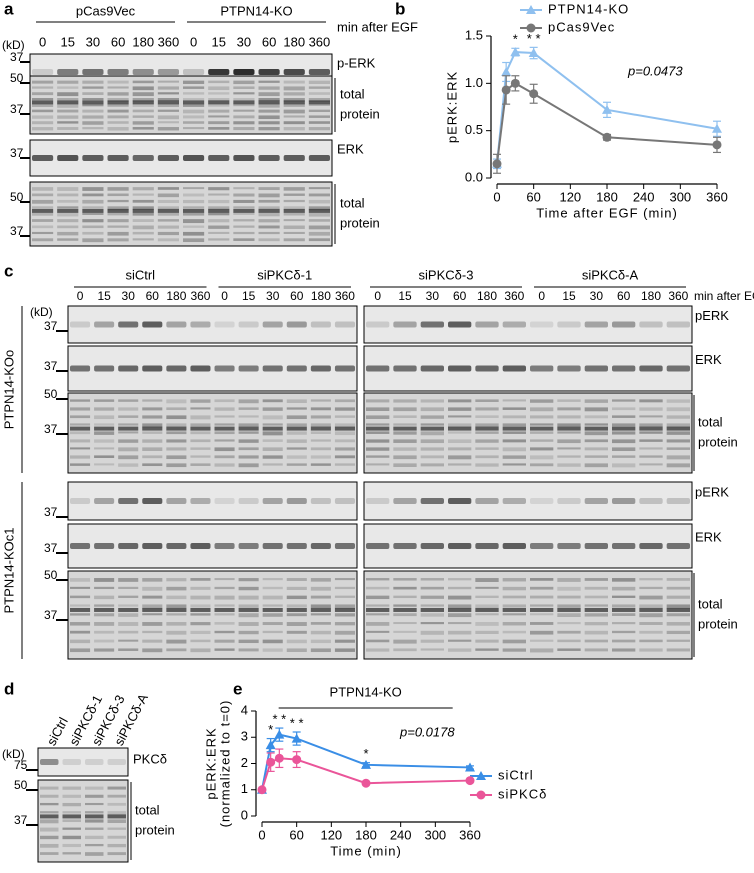 The height and width of the screenshot is (873, 754). I want to click on lane-label: 180, so click(651, 296).